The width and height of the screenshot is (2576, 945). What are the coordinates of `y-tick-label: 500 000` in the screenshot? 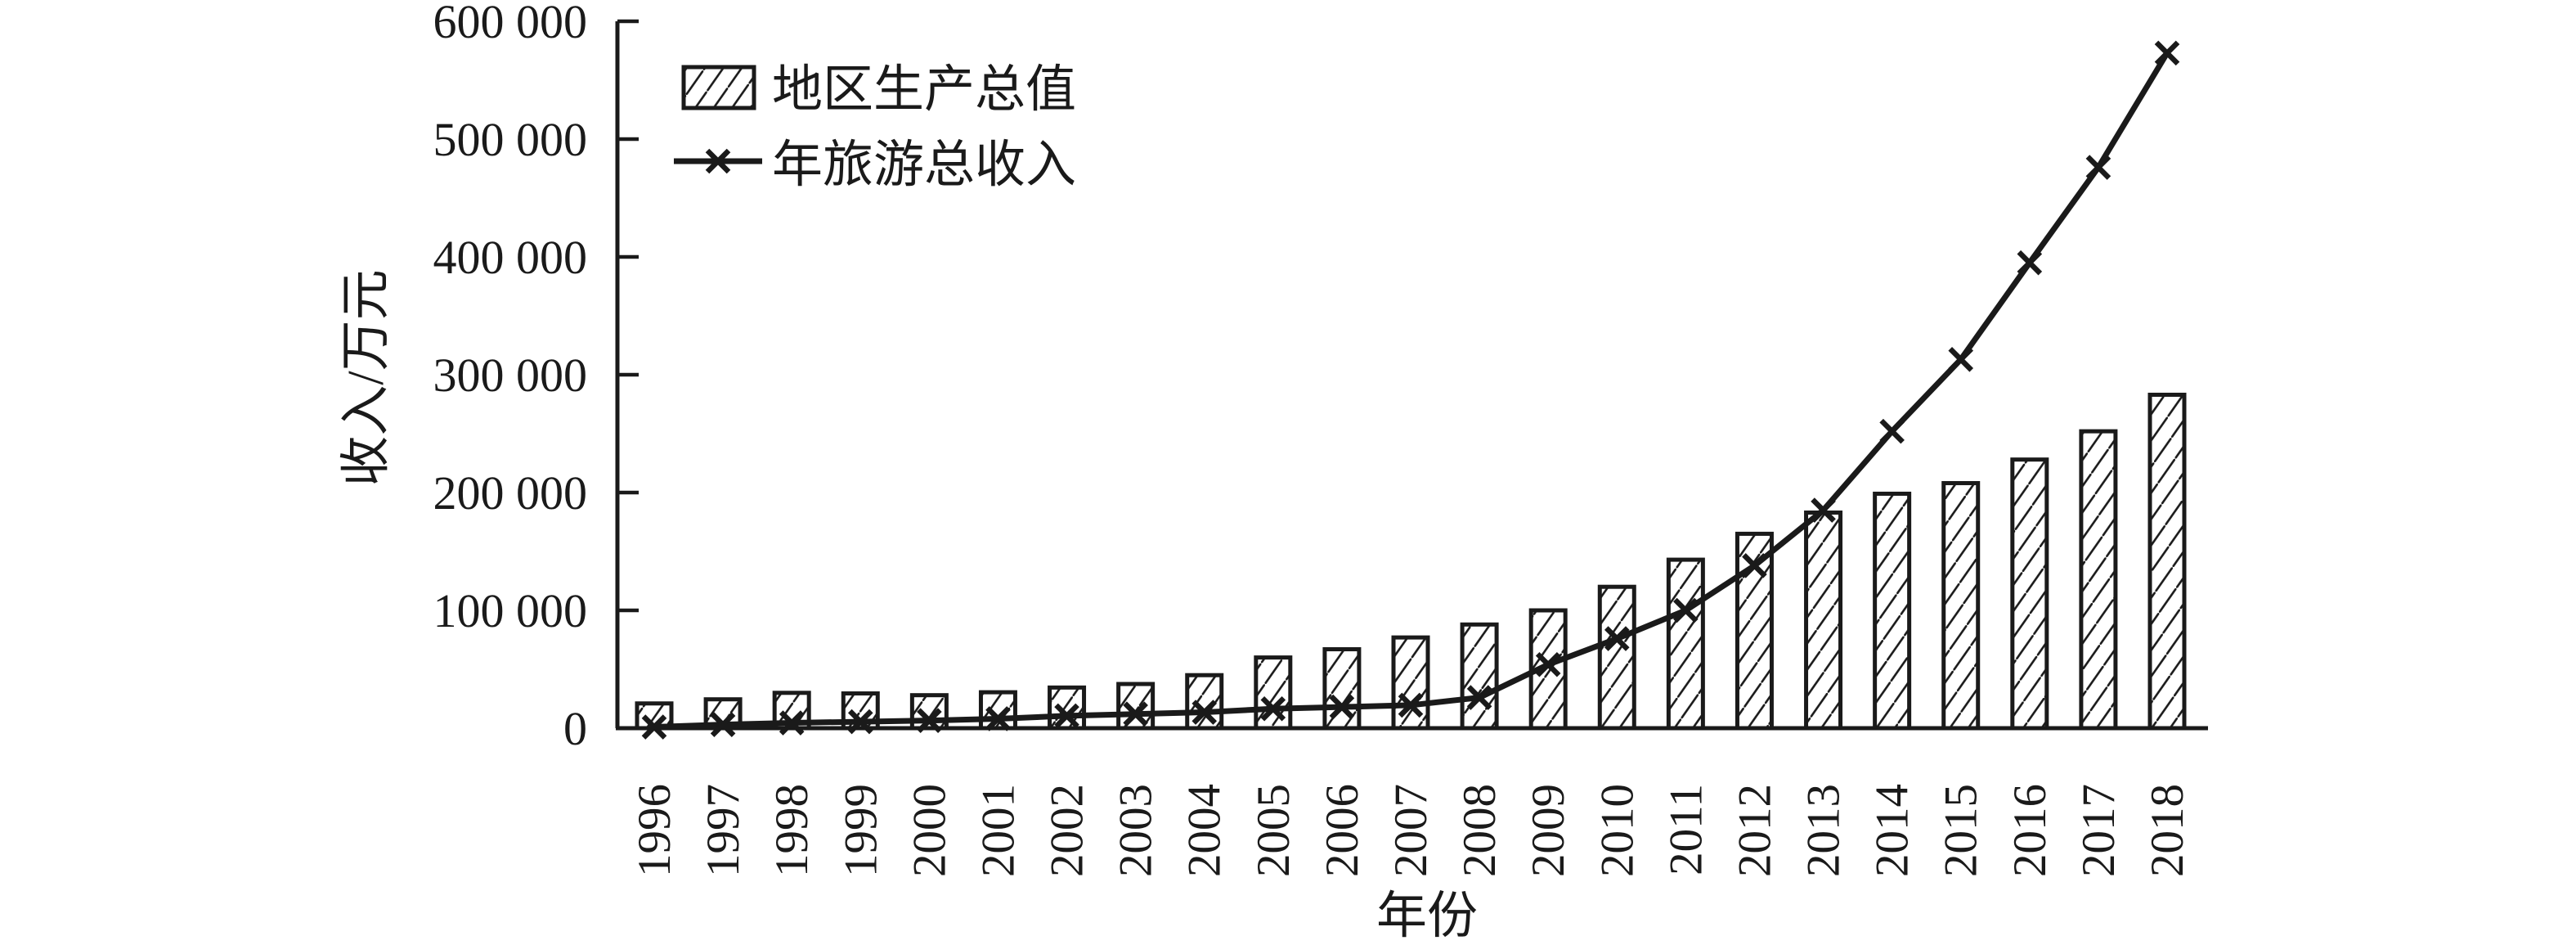 It's located at (511, 139).